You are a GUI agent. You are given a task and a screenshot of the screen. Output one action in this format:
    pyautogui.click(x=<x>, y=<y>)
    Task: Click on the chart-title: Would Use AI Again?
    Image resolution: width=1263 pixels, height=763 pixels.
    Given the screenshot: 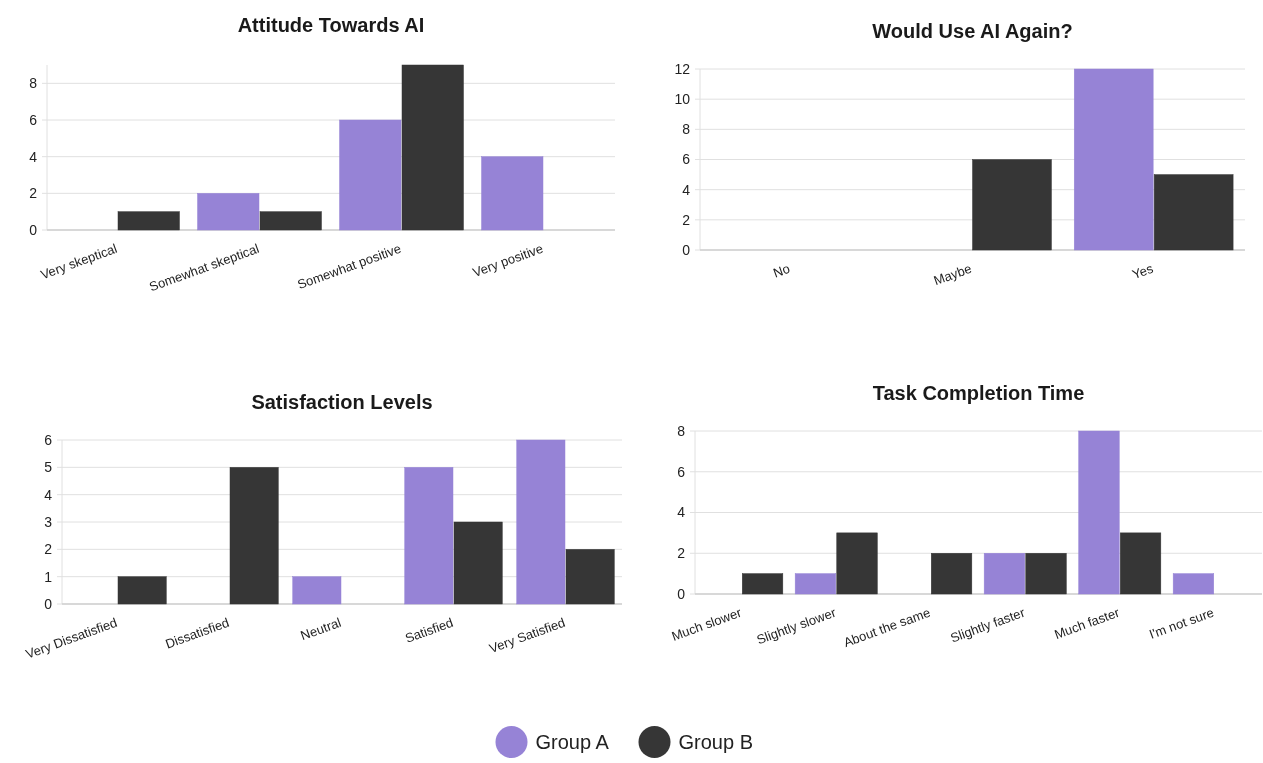 What is the action you would take?
    pyautogui.click(x=972, y=31)
    